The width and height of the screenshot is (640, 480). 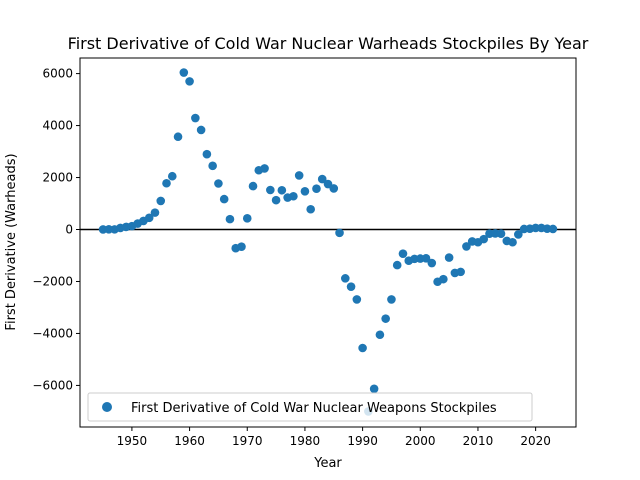 I want to click on y-tick-label: 2000, so click(x=57, y=178).